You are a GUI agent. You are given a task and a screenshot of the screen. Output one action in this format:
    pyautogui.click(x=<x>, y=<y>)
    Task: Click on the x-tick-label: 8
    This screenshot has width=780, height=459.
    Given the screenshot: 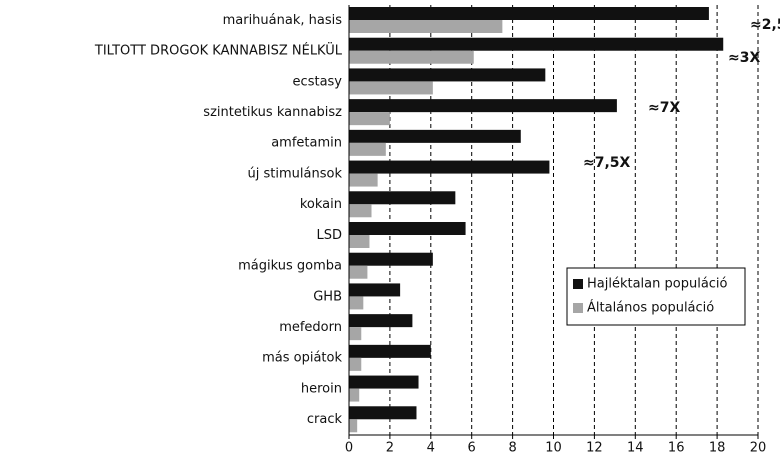 What is the action you would take?
    pyautogui.click(x=512, y=448)
    